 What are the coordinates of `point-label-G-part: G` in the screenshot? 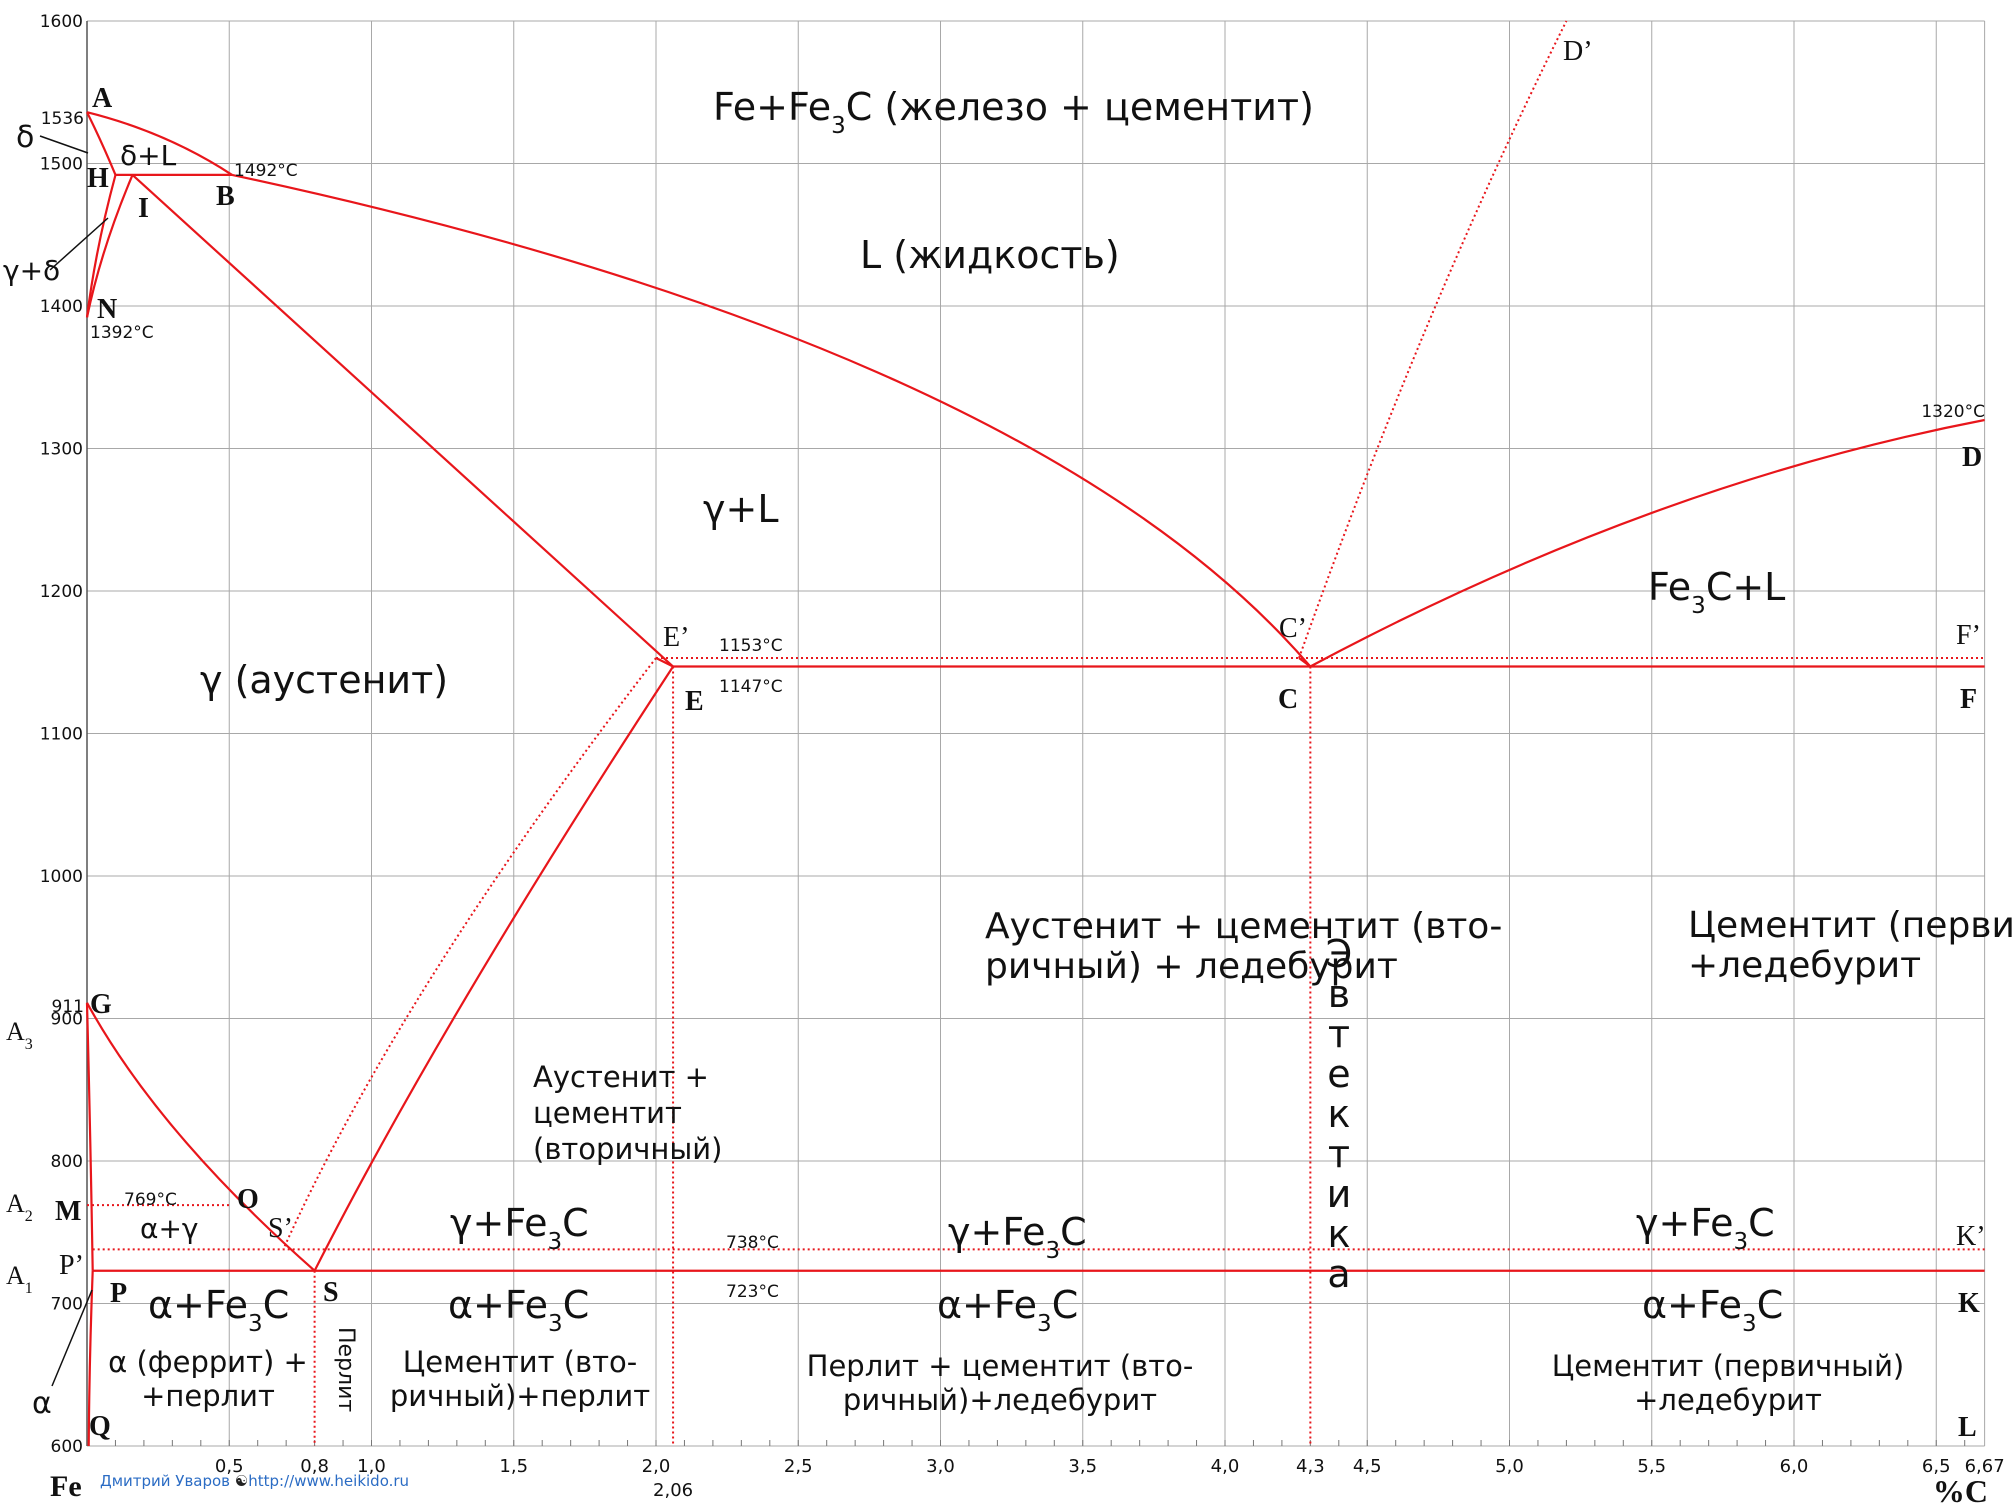 It's located at (101, 1004).